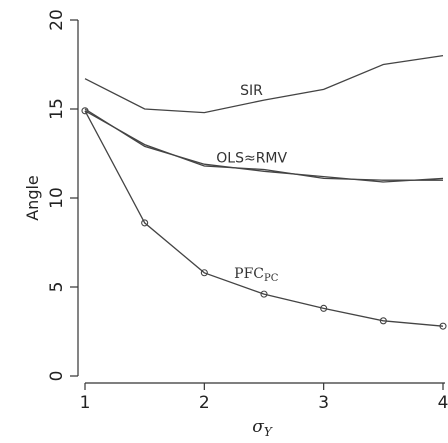  Describe the element at coordinates (264, 398) in the screenshot. I see `x-ticks: 1 2 3 4` at that location.